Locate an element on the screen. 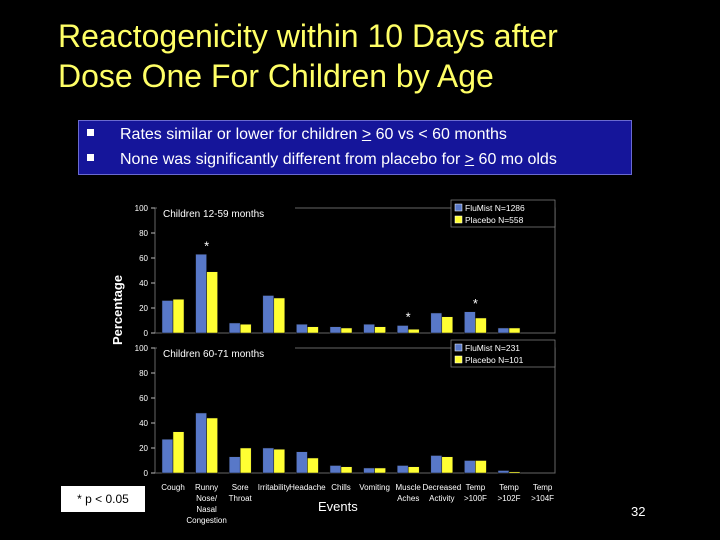  category-label: Nasal is located at coordinates (206, 509).